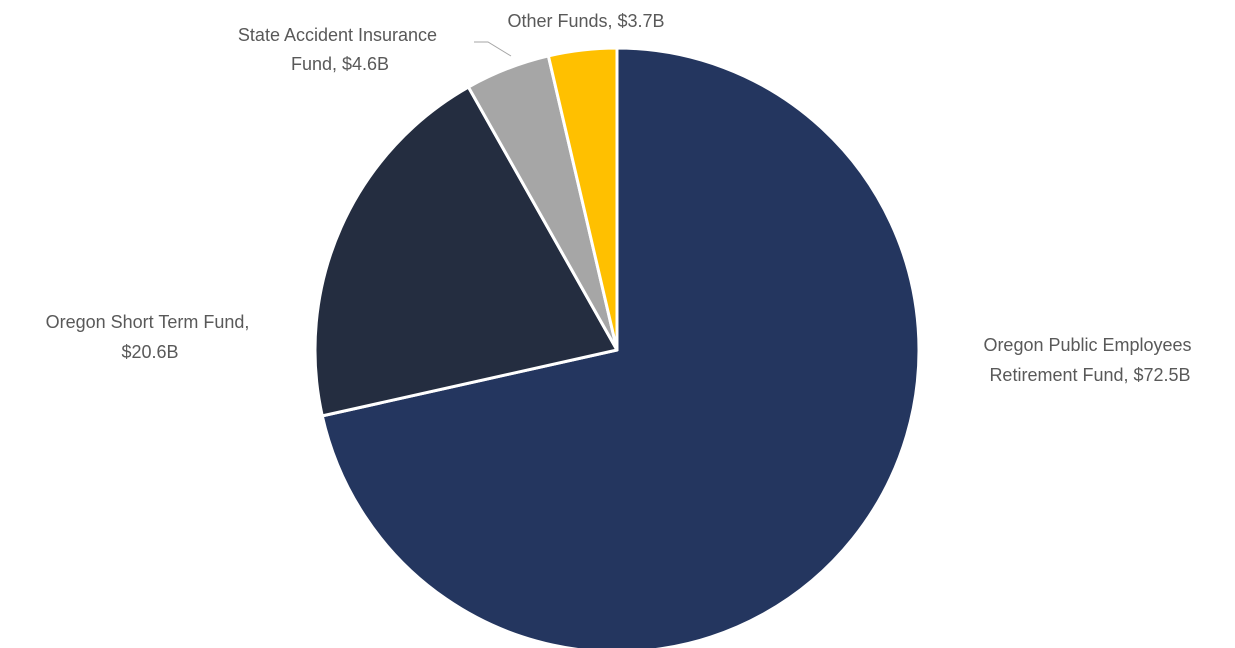 This screenshot has height=648, width=1235. I want to click on label-short-term-fund: Oregon Short Term Fund, $20.6B, so click(150, 337).